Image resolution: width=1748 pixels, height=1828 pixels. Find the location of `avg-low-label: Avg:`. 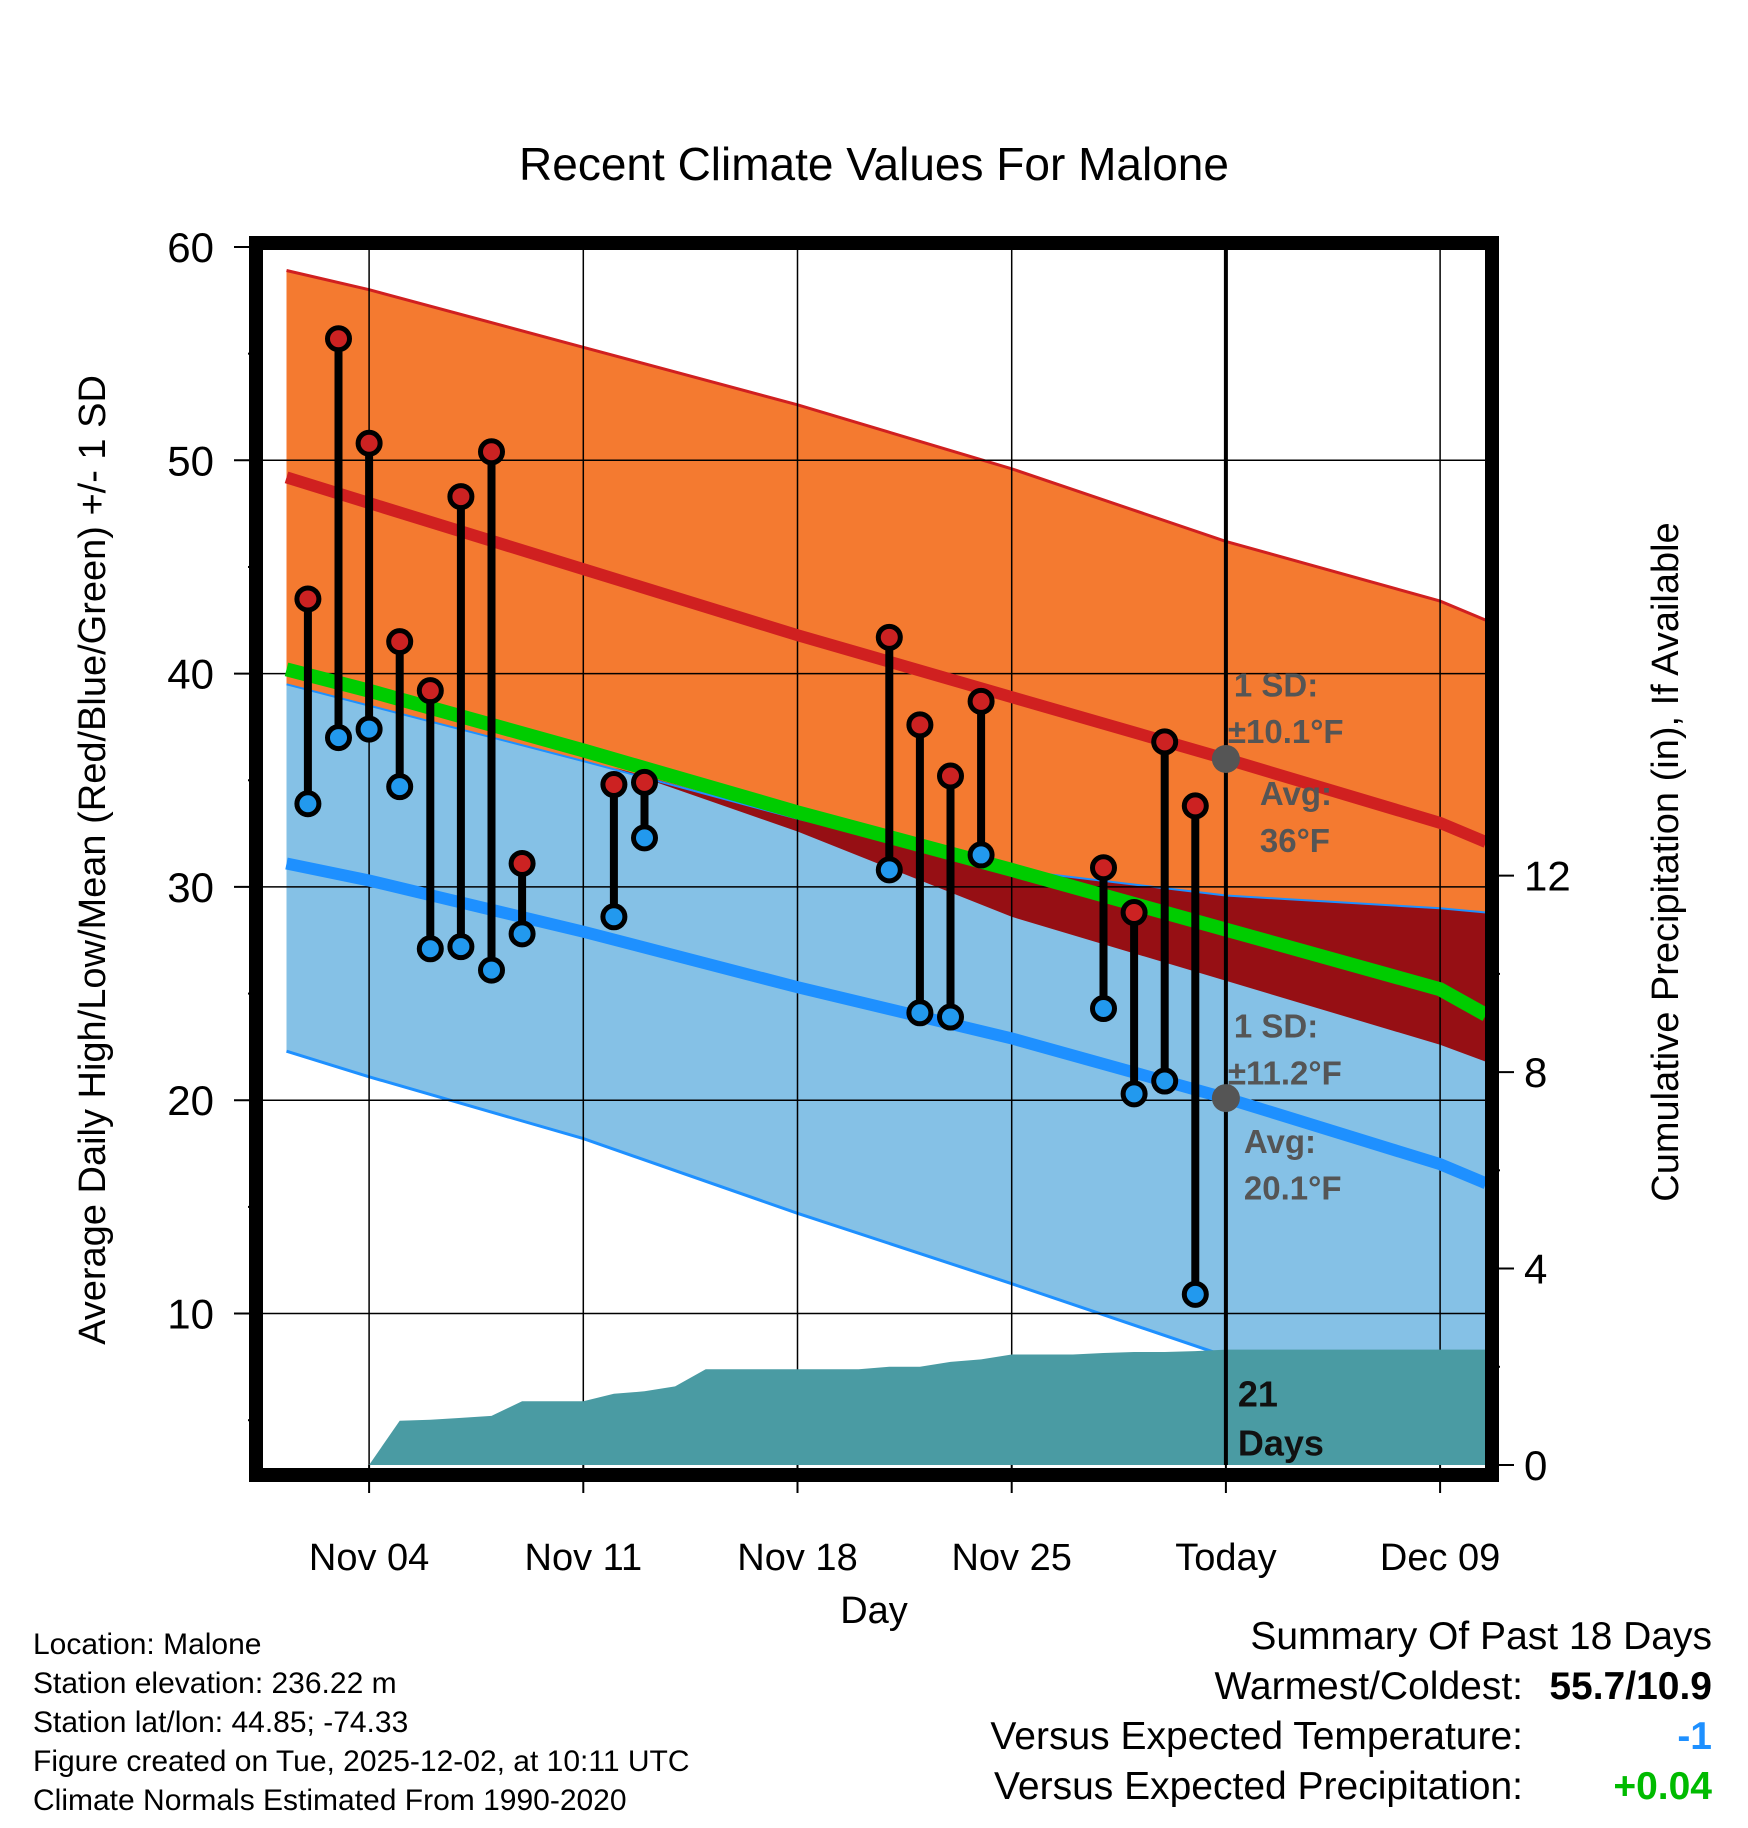

avg-low-label: Avg: is located at coordinates (1280, 1141).